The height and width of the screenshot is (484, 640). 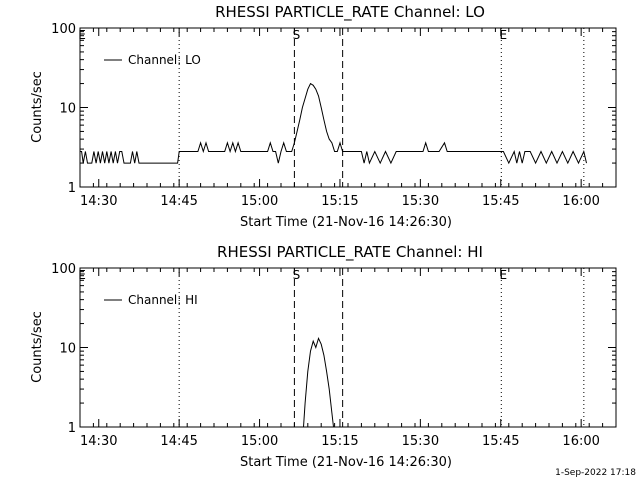 I want to click on y-tick-label-lo: 100, so click(x=63, y=29).